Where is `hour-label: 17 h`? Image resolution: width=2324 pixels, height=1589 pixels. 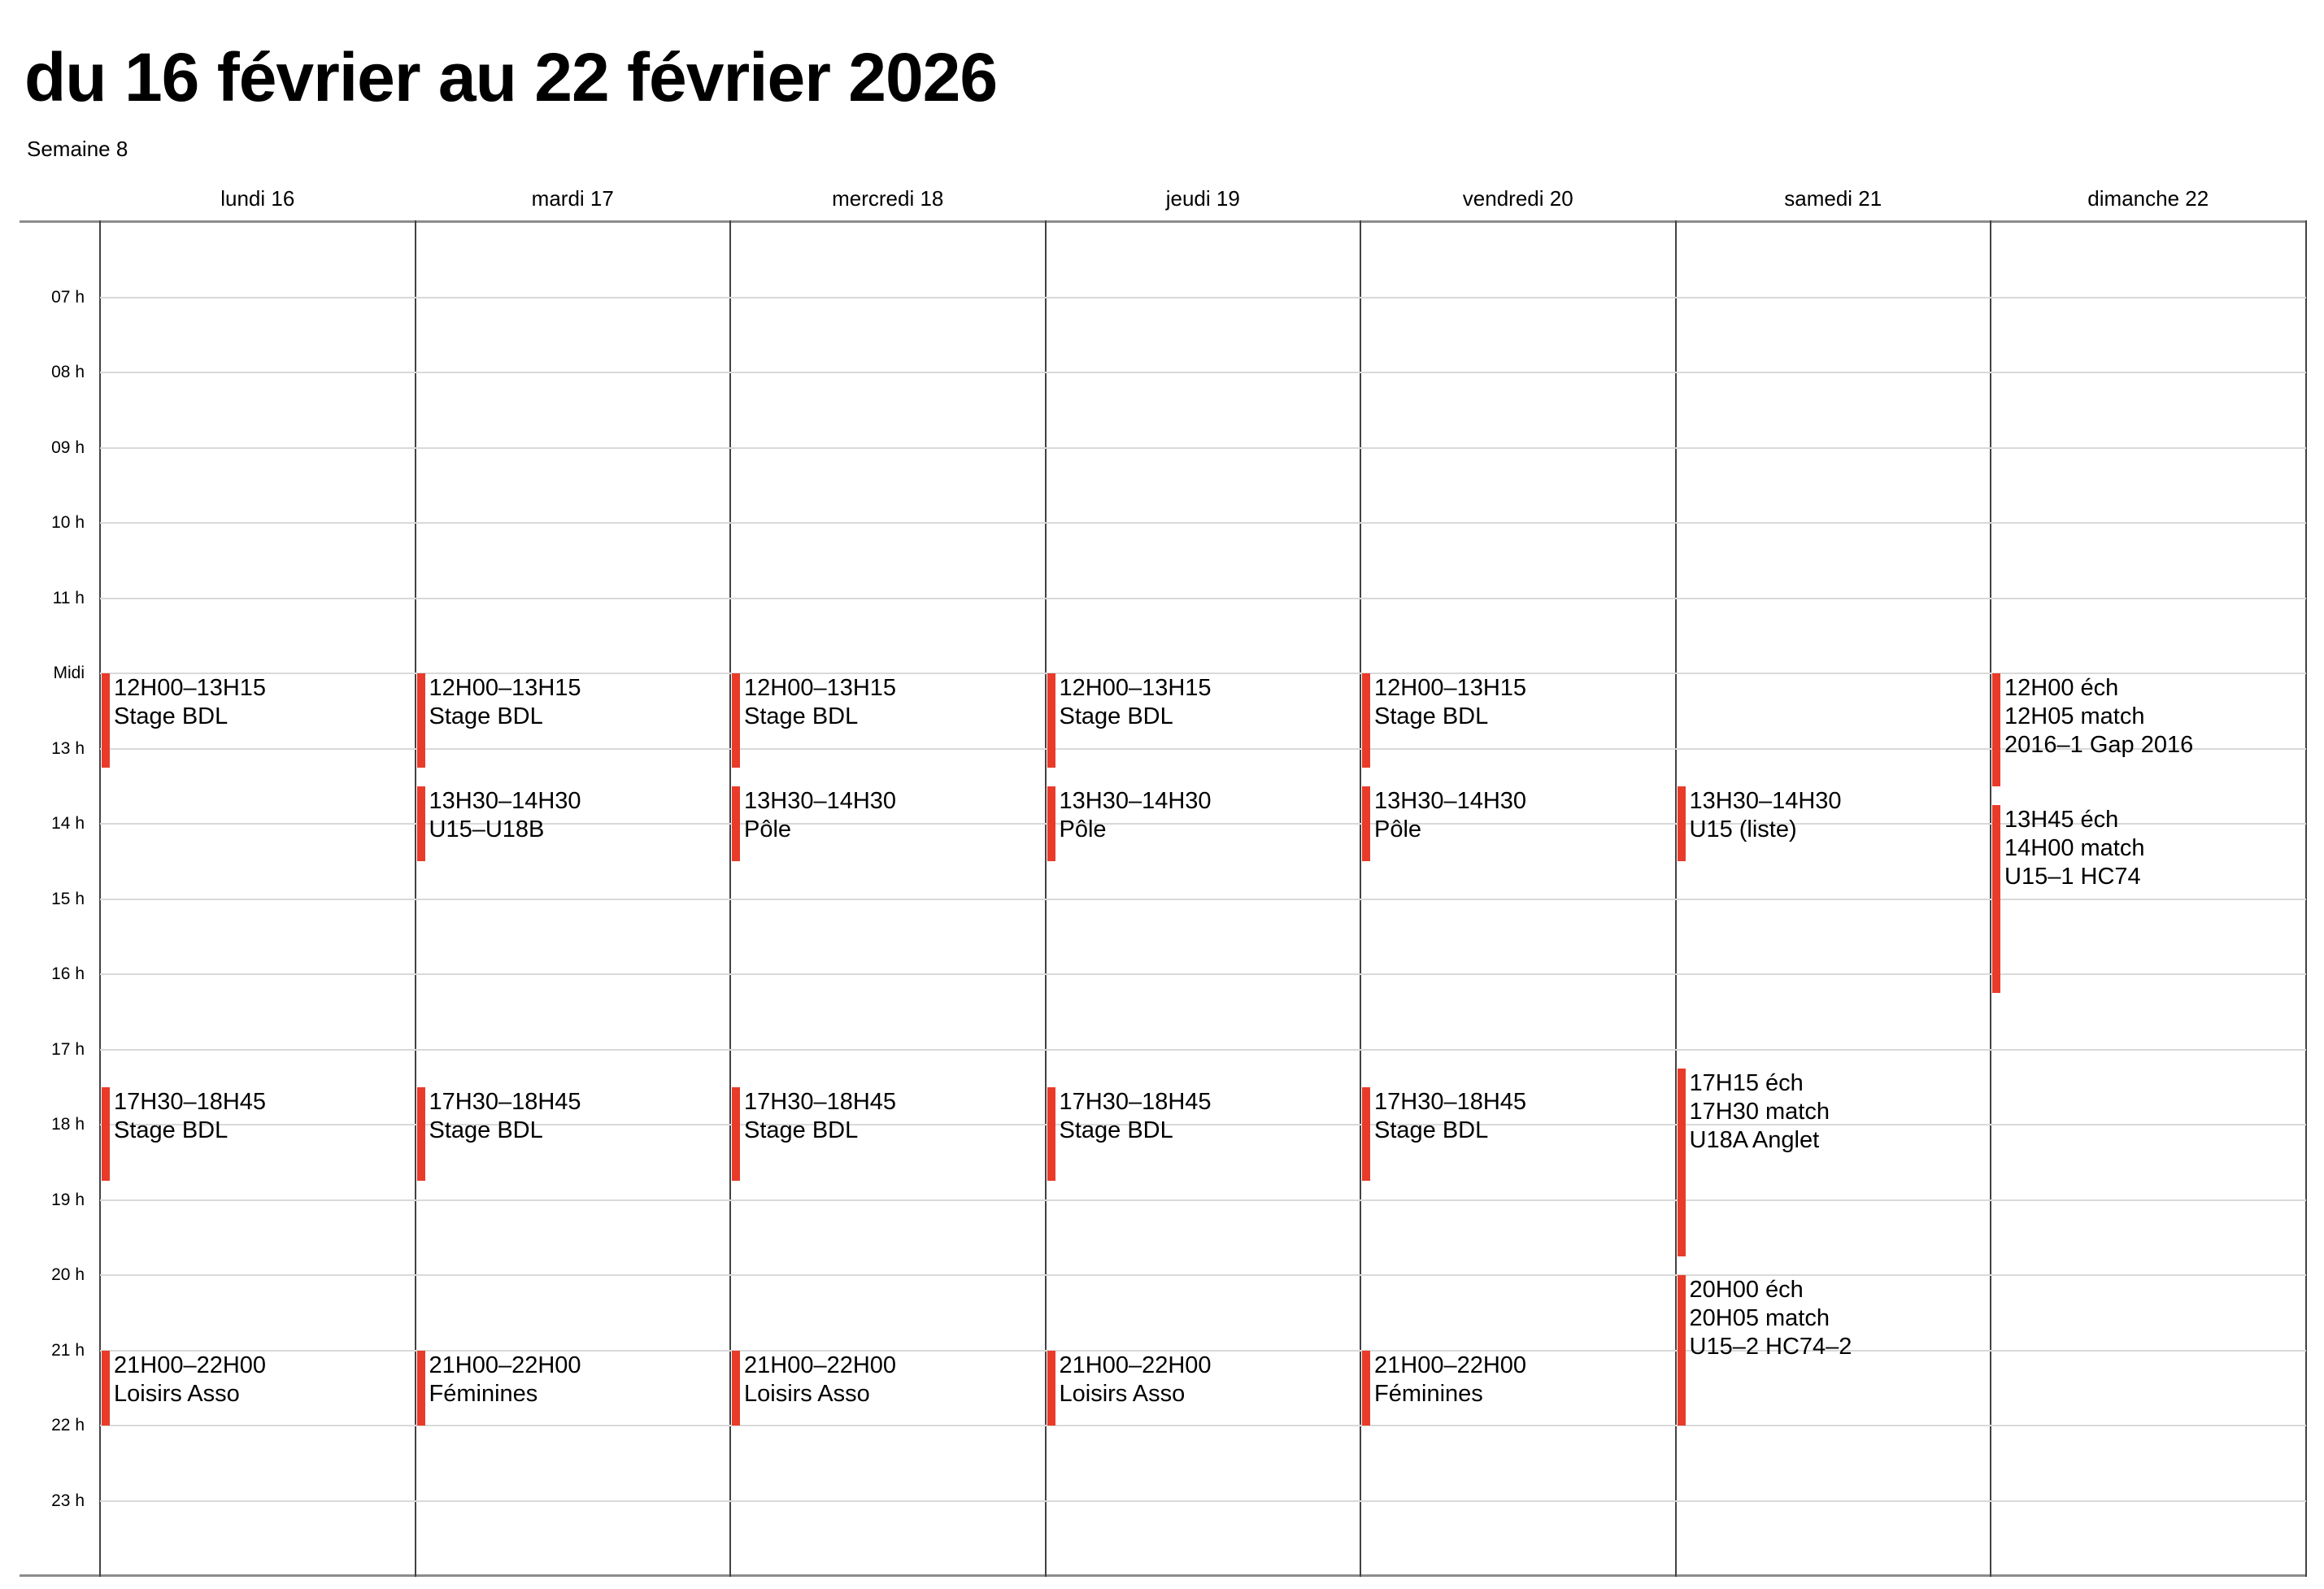
hour-label: 17 h is located at coordinates (68, 1049).